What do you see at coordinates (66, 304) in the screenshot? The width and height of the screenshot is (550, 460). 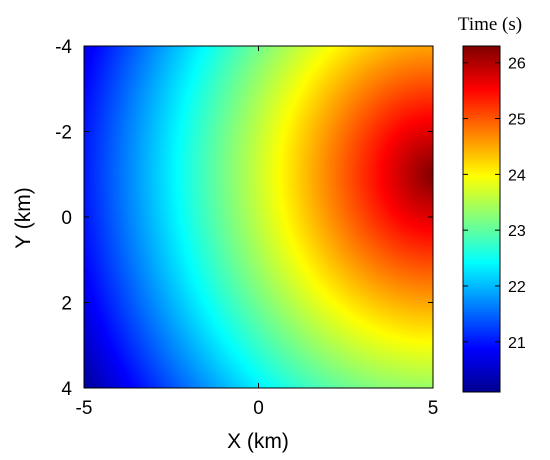 I see `y-tick-label: 2` at bounding box center [66, 304].